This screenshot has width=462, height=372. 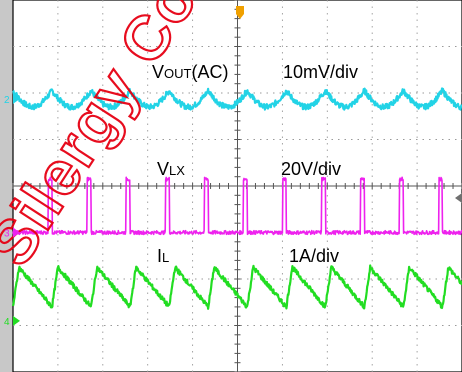 I want to click on scale-label: 1A/div, so click(x=314, y=256).